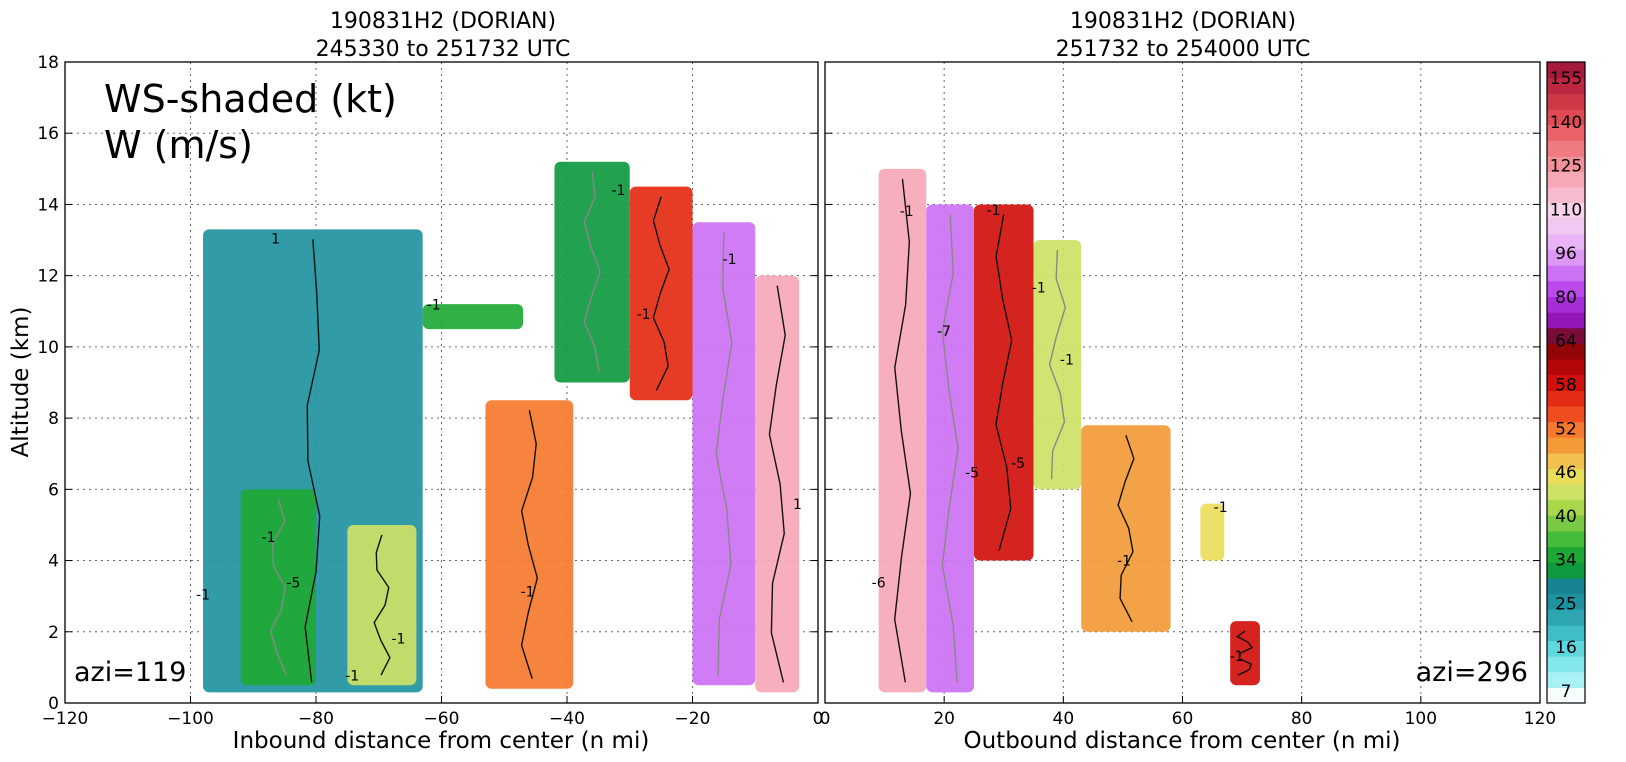 The width and height of the screenshot is (1626, 762). Describe the element at coordinates (1566, 254) in the screenshot. I see `colorbar-tick-label: 96` at that location.